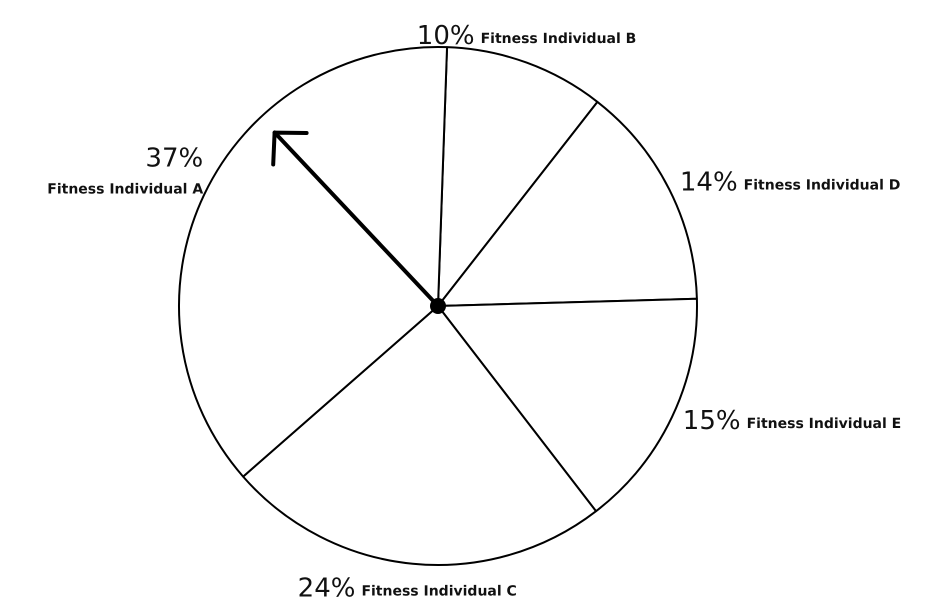  What do you see at coordinates (439, 591) in the screenshot?
I see `slice-label: Fitness Individual C` at bounding box center [439, 591].